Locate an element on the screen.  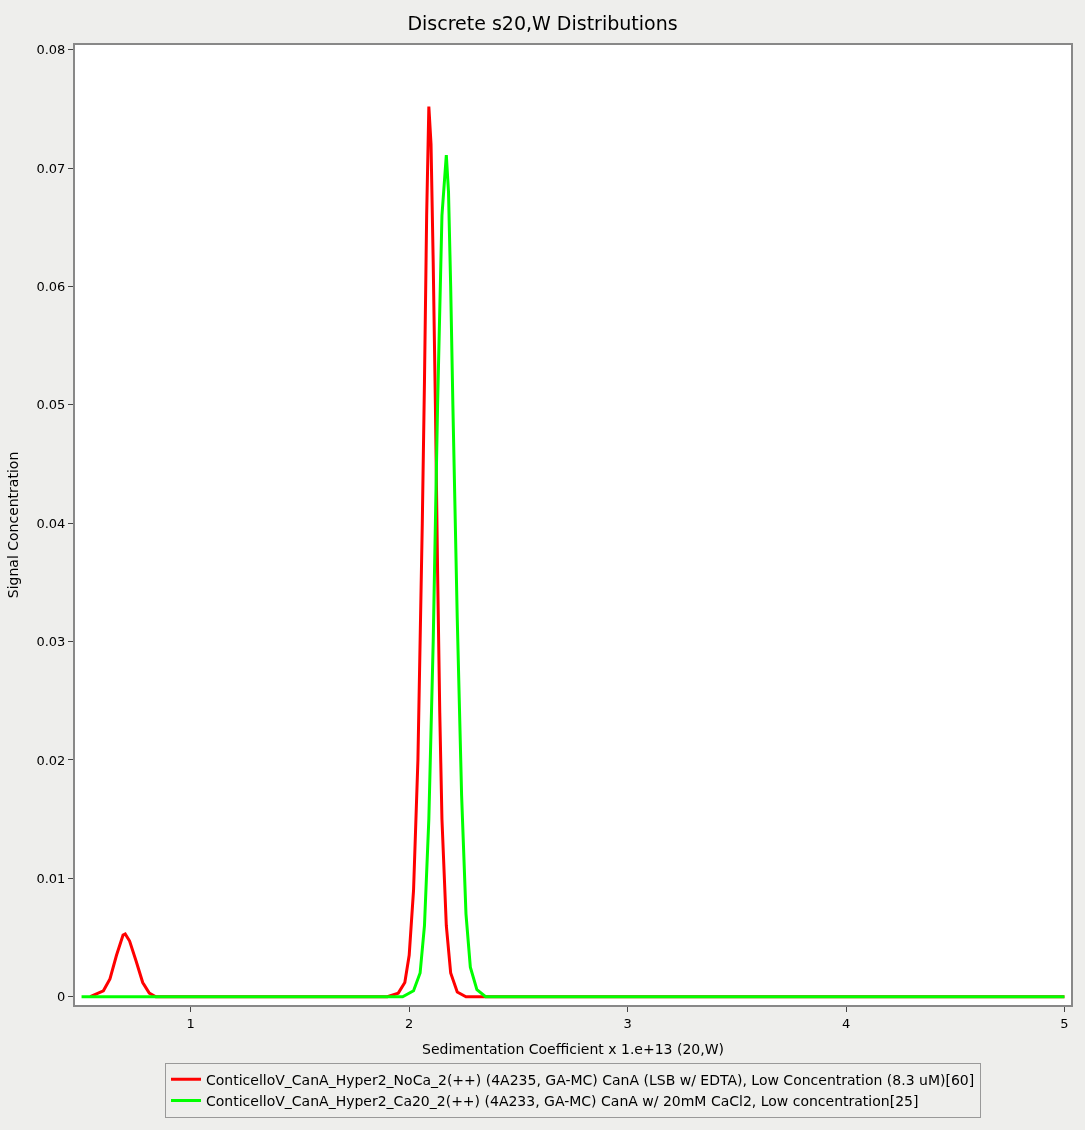
y-tick-label: 0.05 is located at coordinates (51, 405).